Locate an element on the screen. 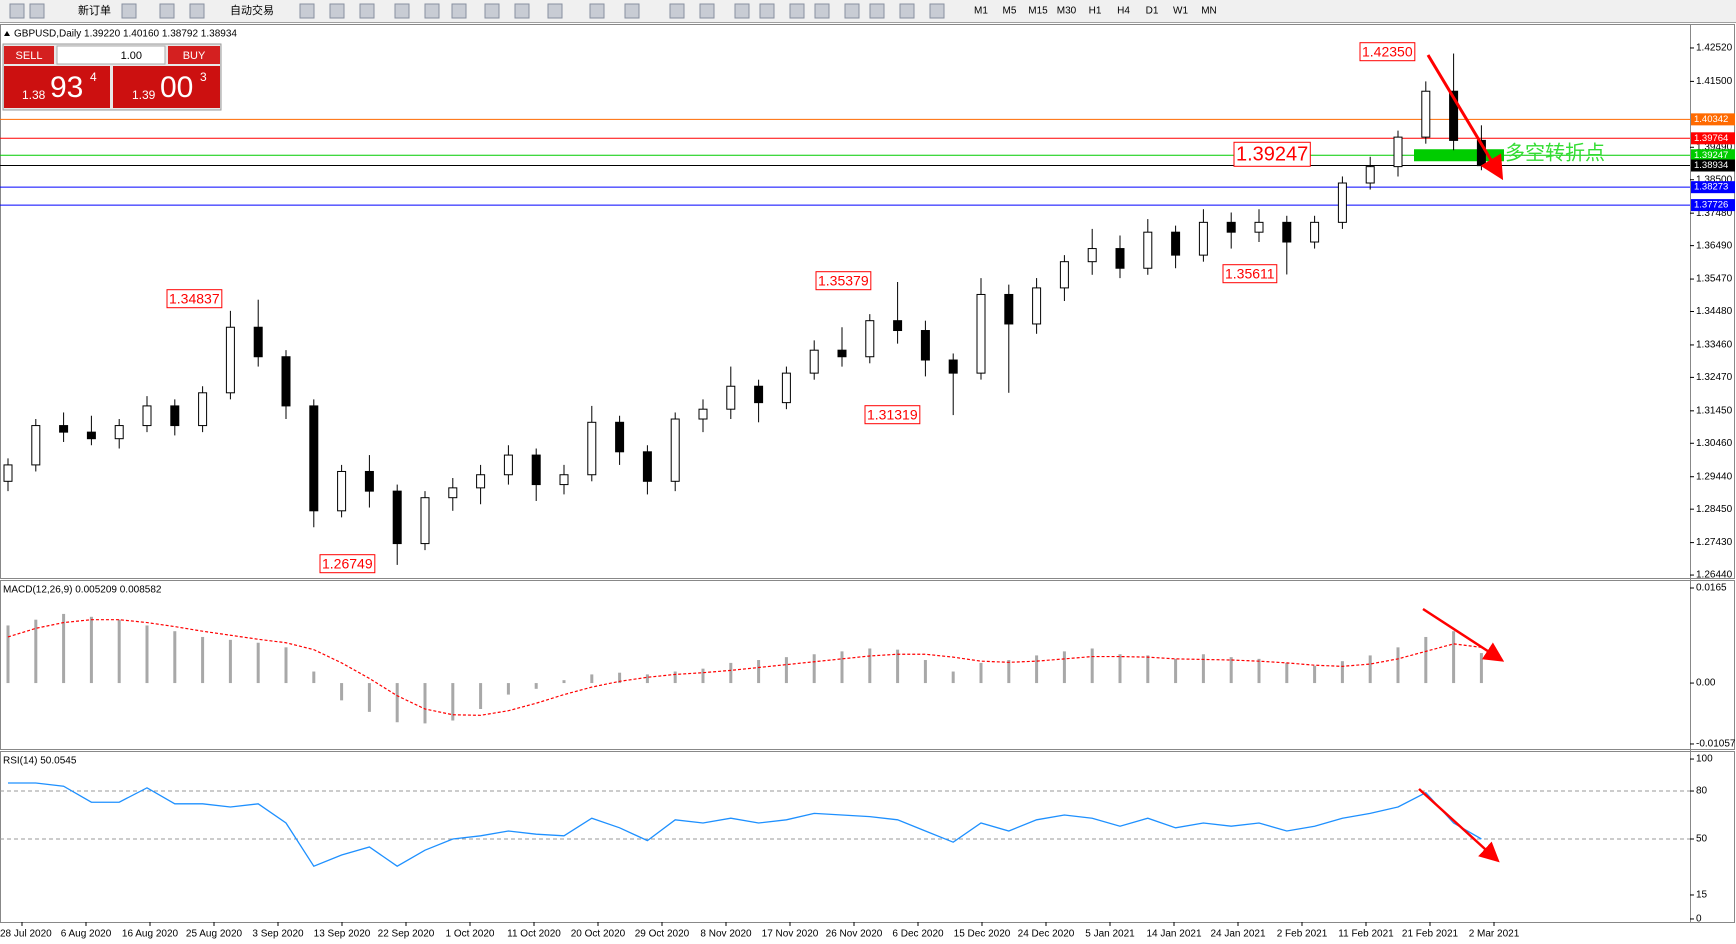 The image size is (1736, 944). timeframe-button: M30 is located at coordinates (1067, 11).